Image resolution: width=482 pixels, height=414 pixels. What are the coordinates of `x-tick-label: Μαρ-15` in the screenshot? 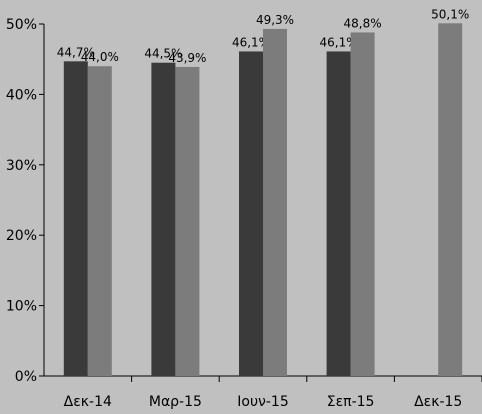 It's located at (175, 402).